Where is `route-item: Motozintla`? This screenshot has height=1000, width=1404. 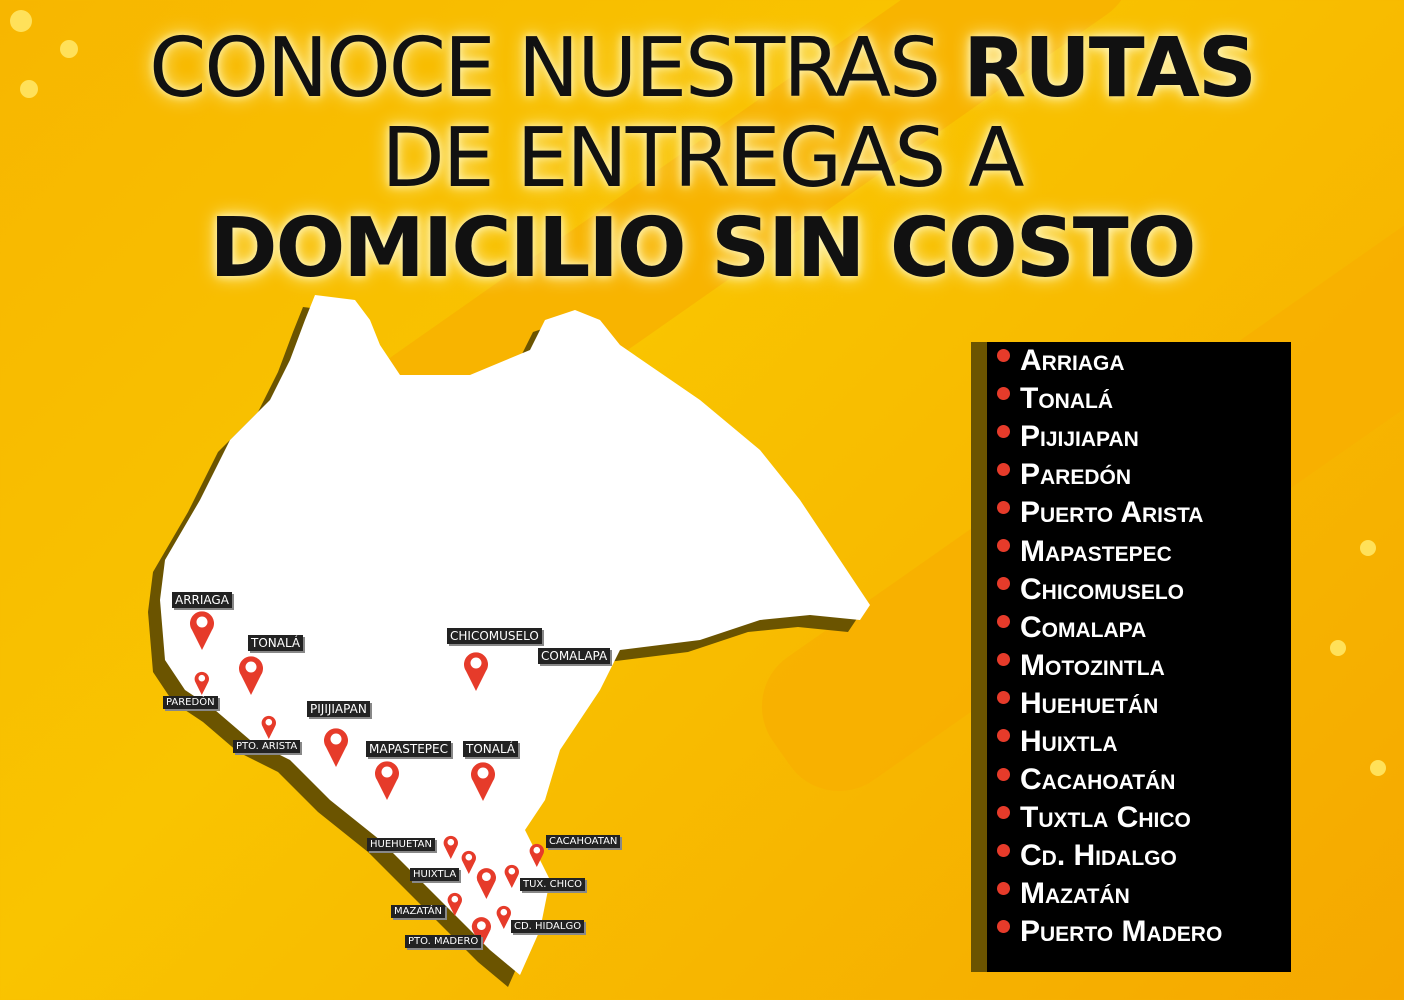 route-item: Motozintla is located at coordinates (1139, 666).